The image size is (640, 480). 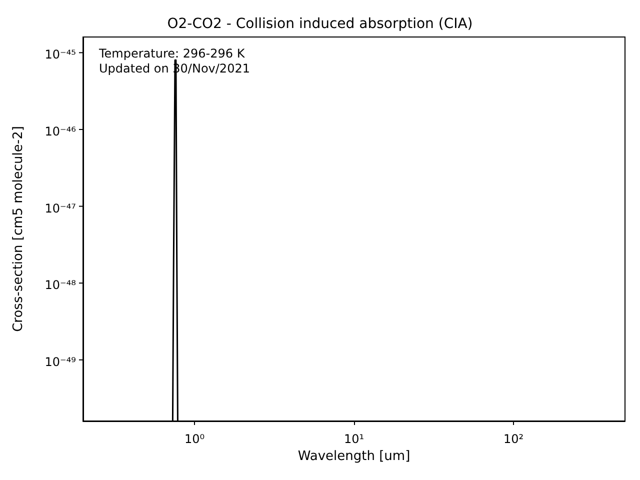 What do you see at coordinates (194, 439) in the screenshot?
I see `x-tick-label: 10⁰` at bounding box center [194, 439].